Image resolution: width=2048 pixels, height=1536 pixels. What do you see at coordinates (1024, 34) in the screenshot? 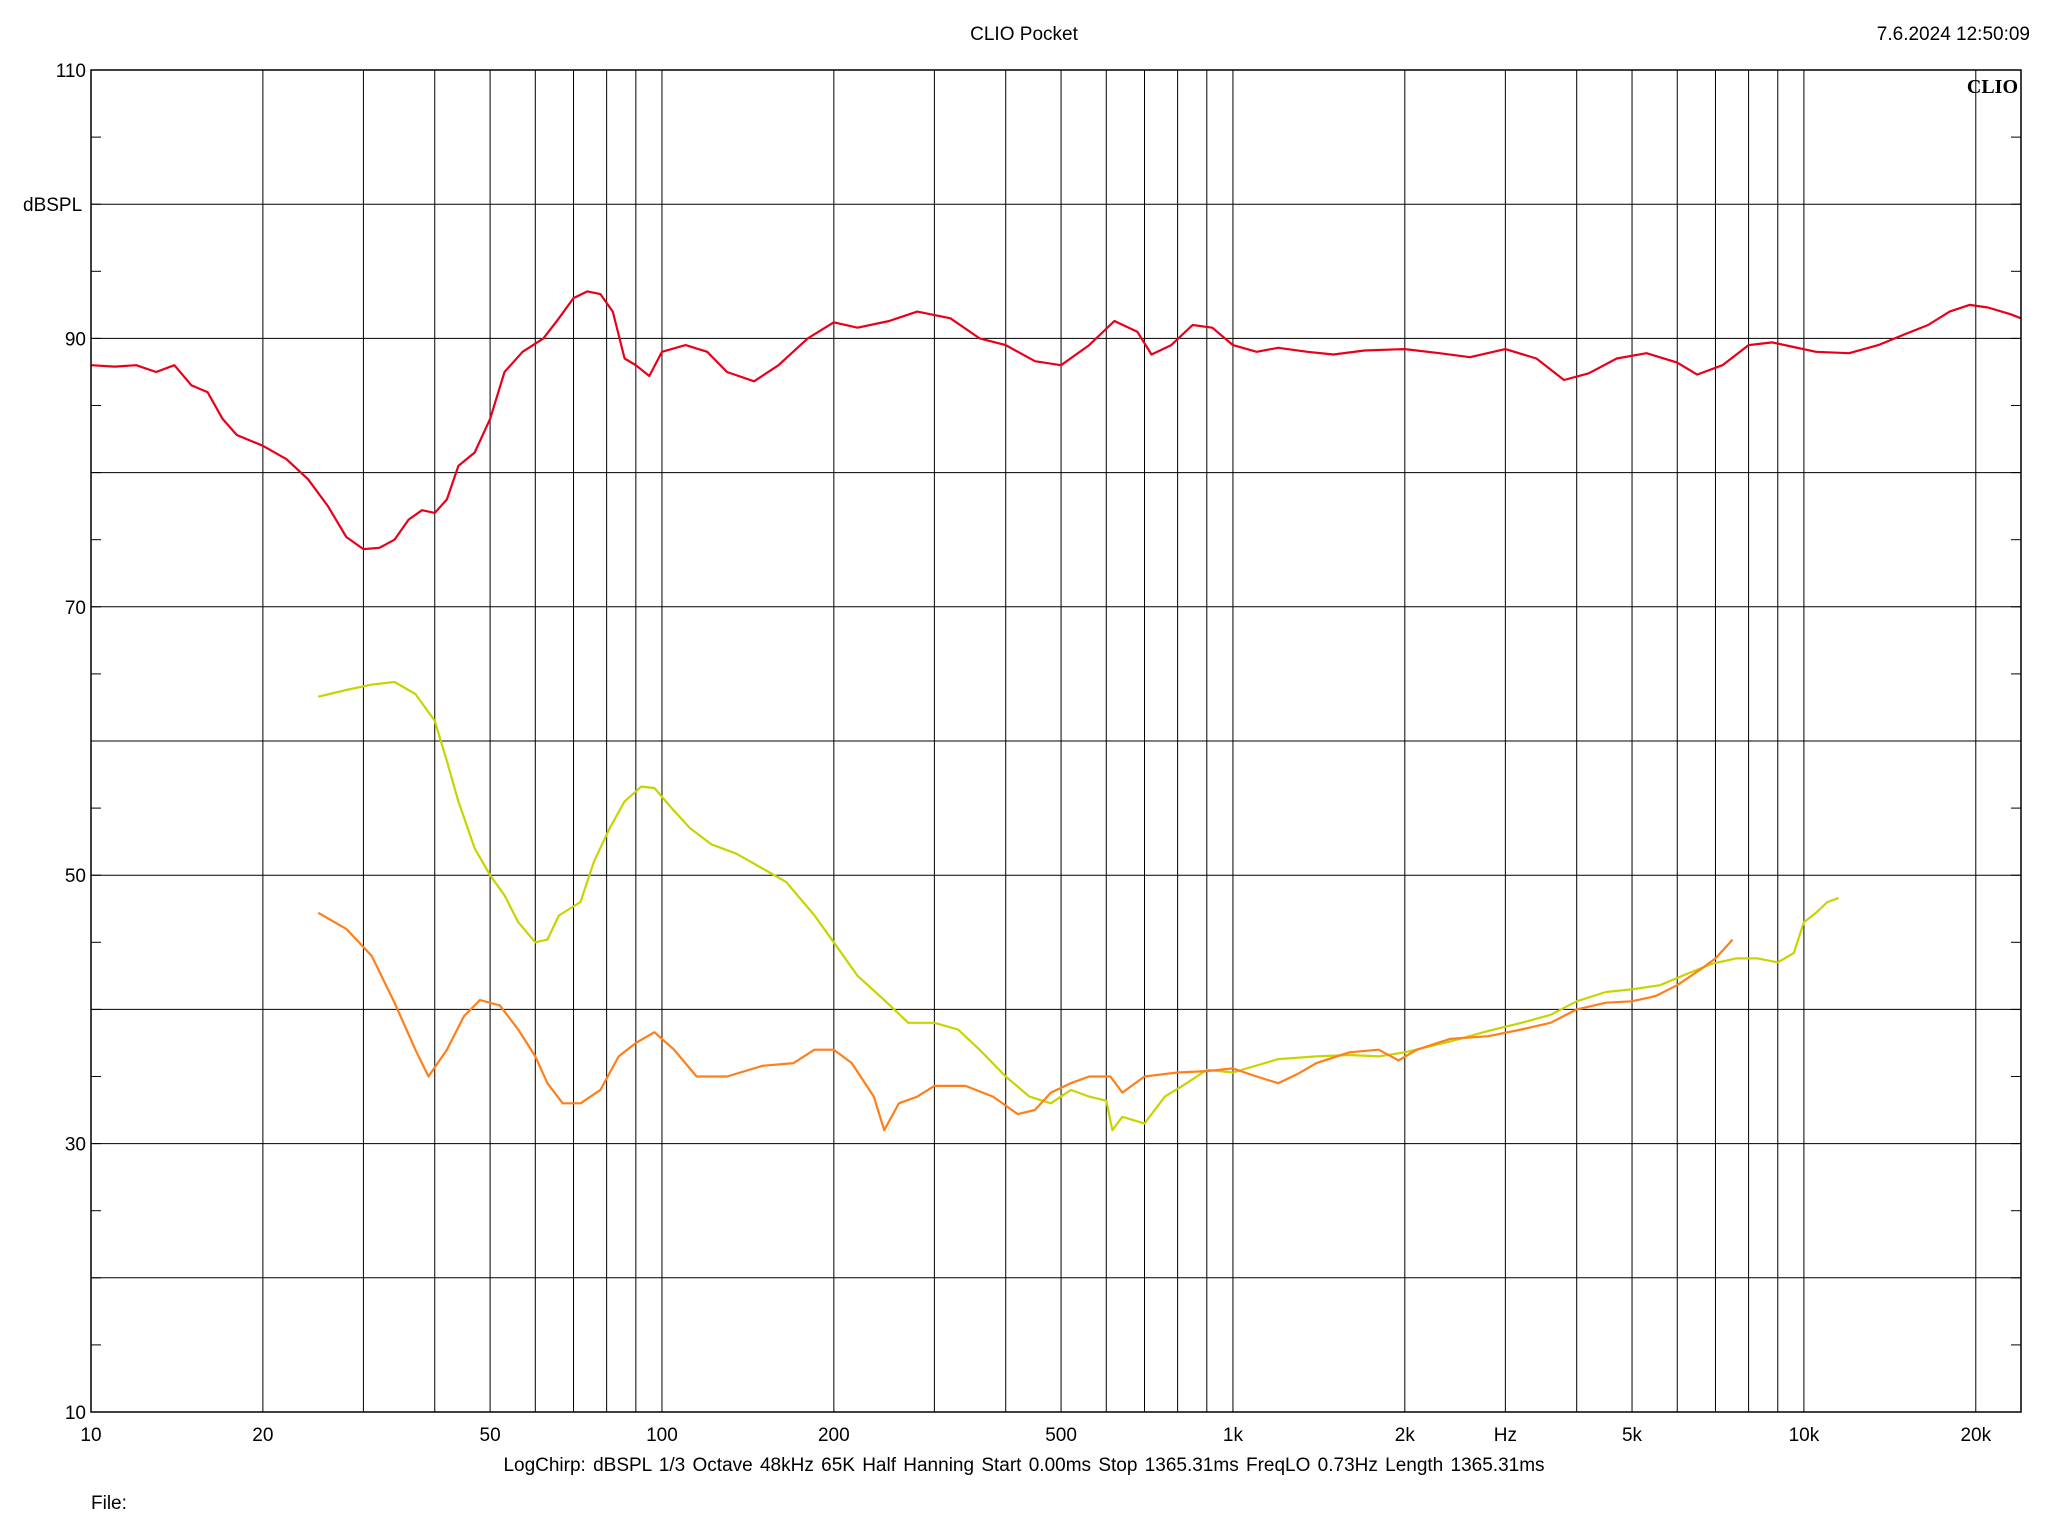
I see `app-title: CLIO Pocket` at bounding box center [1024, 34].